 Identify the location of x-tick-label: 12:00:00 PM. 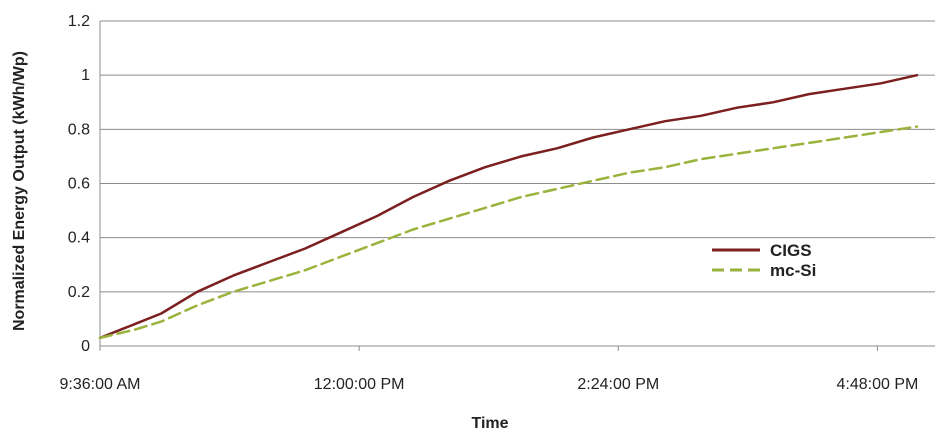
(359, 384).